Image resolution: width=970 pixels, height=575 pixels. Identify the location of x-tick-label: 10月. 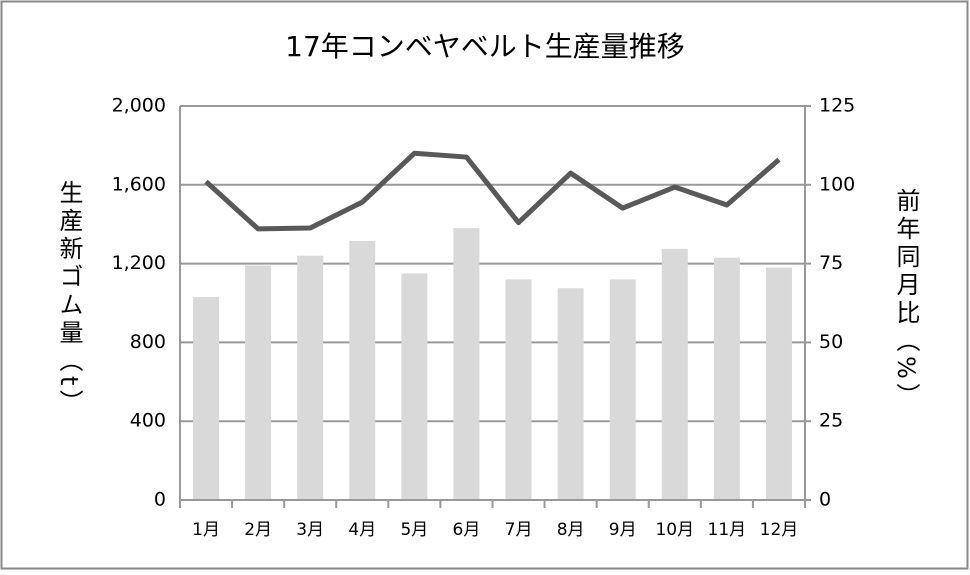
(674, 530).